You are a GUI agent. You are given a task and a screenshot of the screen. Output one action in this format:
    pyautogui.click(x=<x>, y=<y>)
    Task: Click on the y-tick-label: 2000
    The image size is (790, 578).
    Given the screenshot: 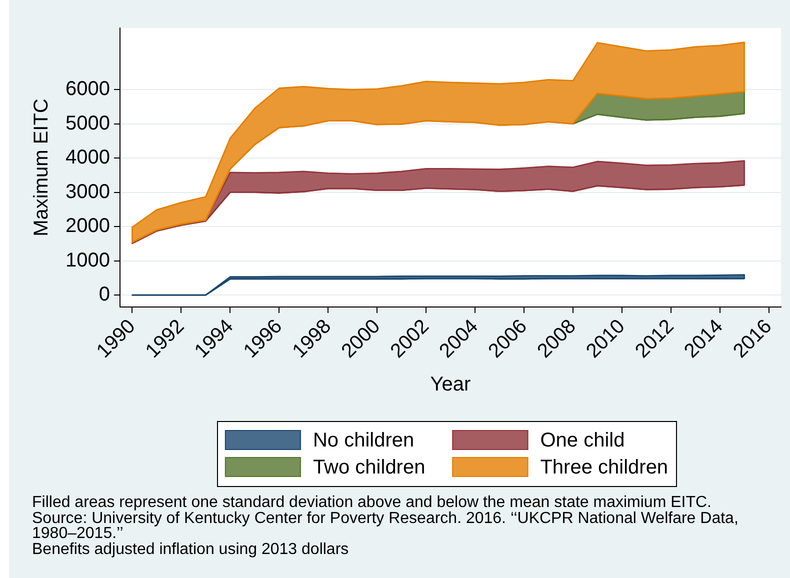 What is the action you would take?
    pyautogui.click(x=88, y=226)
    